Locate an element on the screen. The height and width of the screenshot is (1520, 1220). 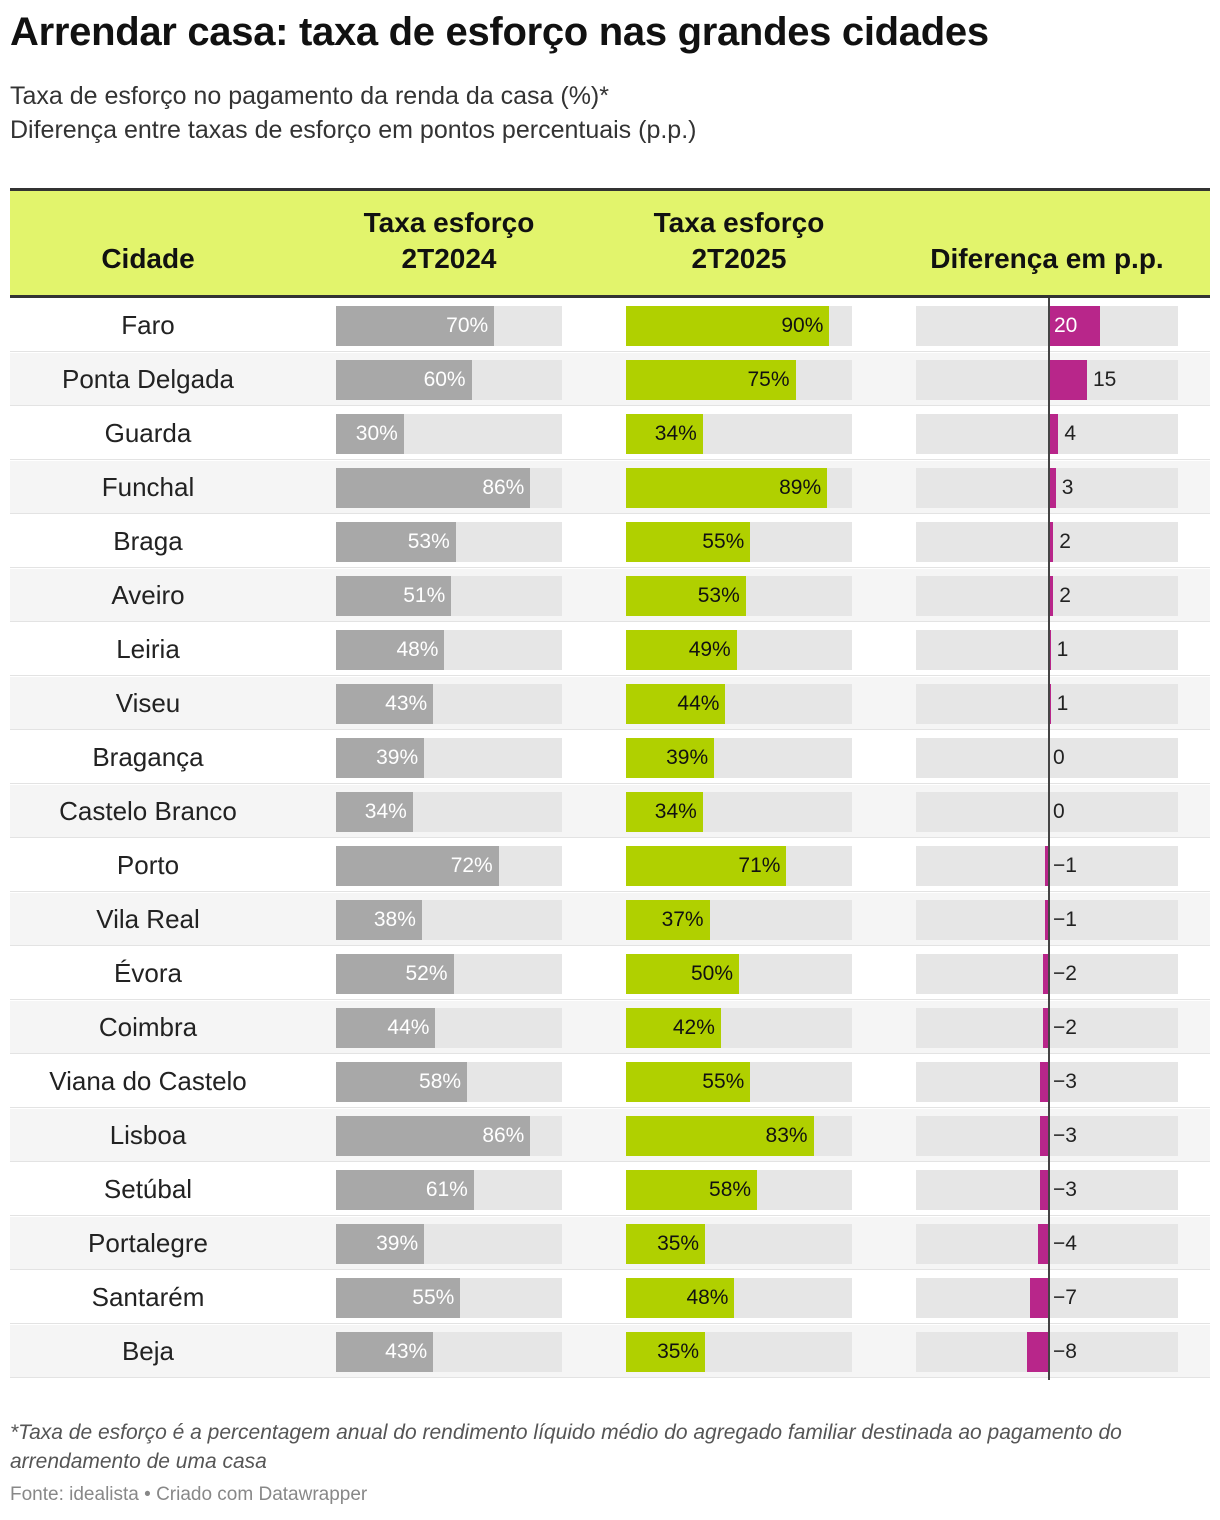
diff-label: 0 is located at coordinates (1059, 757).